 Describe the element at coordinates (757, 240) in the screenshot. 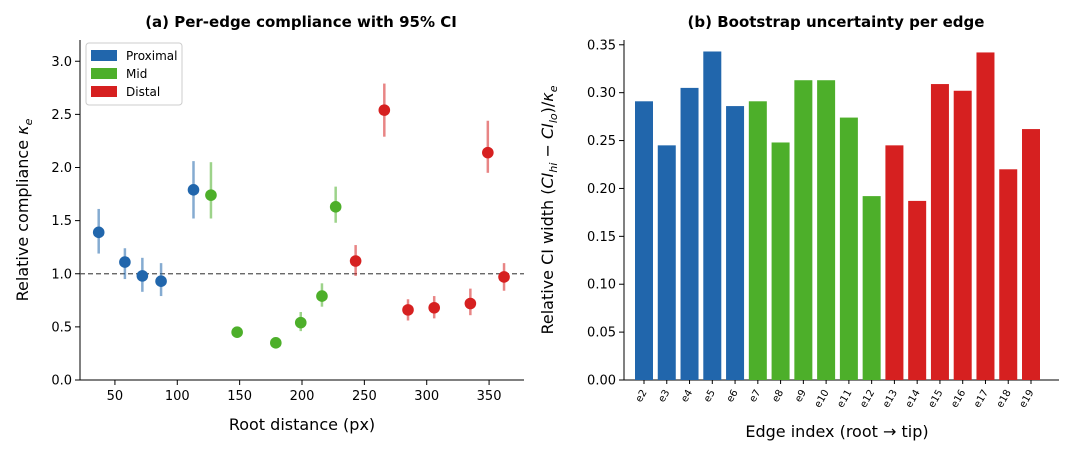

I see `bar-e7` at that location.